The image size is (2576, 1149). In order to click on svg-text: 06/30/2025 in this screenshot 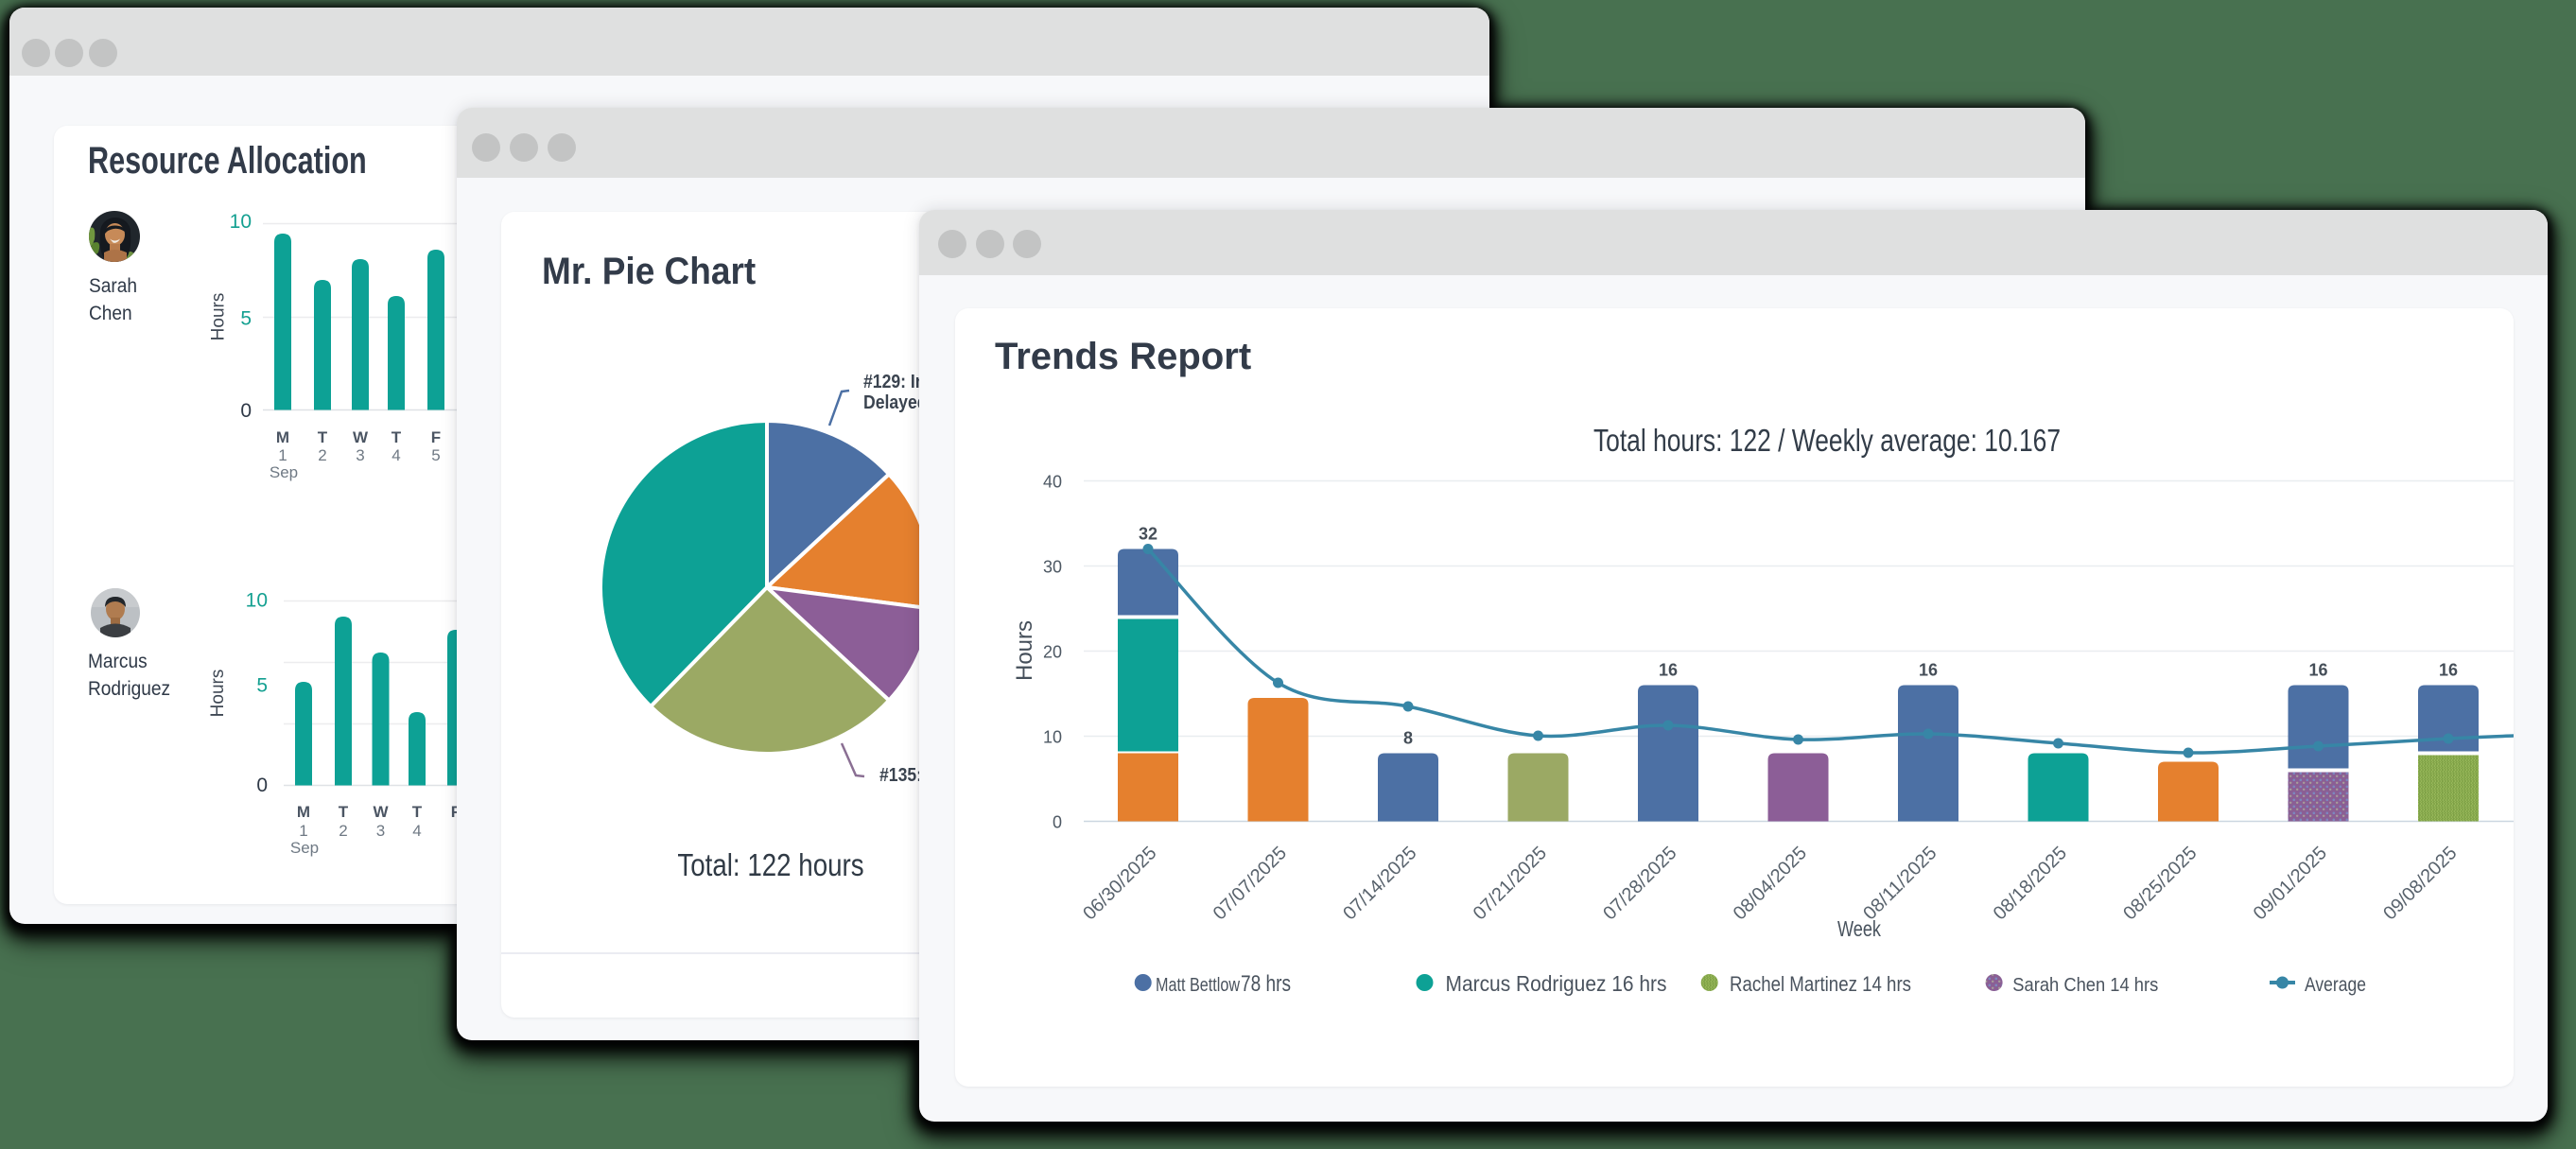, I will do `click(1119, 883)`.